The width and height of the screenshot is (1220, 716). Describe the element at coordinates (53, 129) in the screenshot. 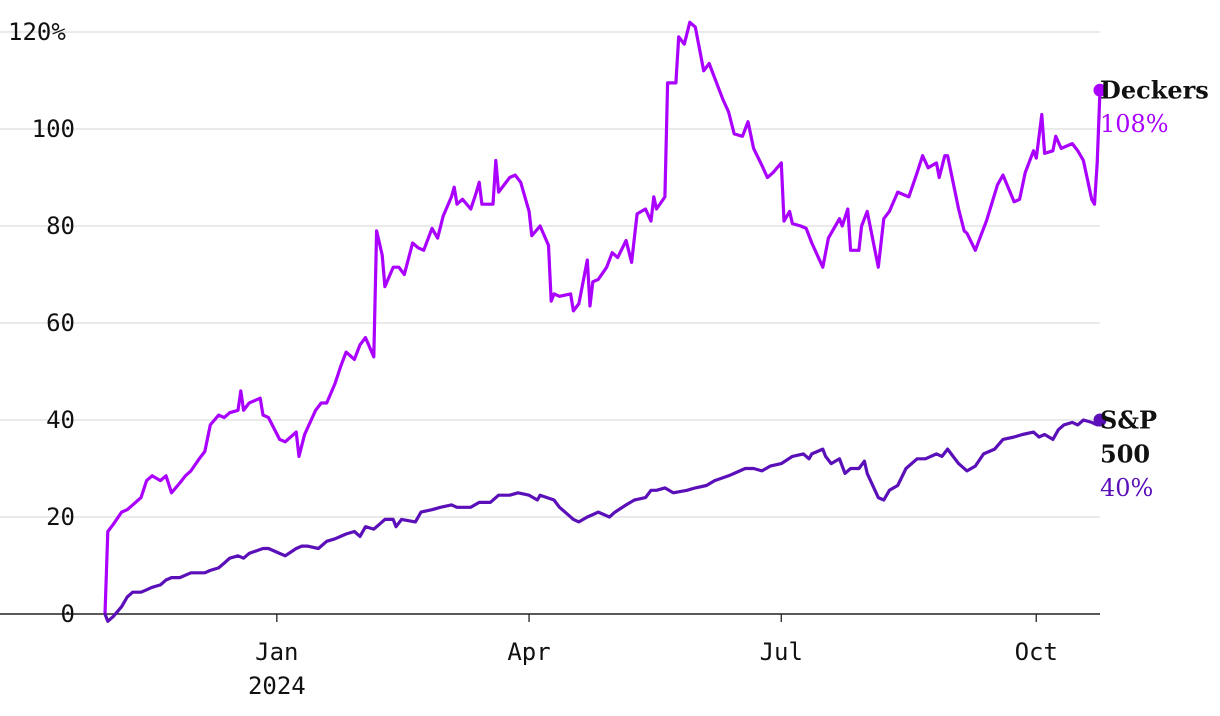

I see `y-tick-label: 100` at that location.